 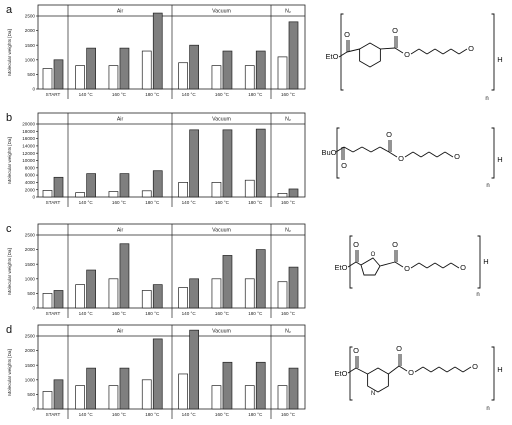 I want to click on end-group-left: EtO, so click(x=332, y=56).